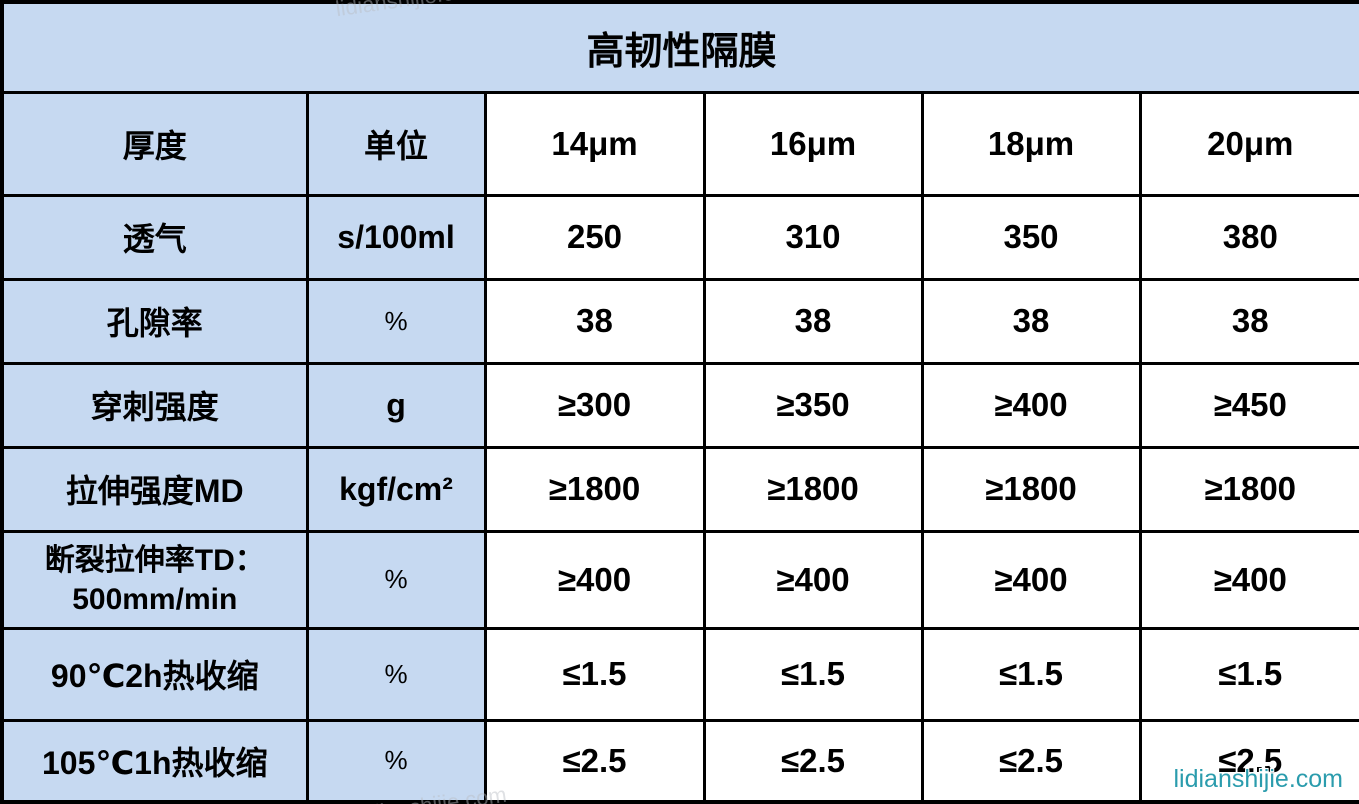 This screenshot has height=804, width=1359. What do you see at coordinates (154, 143) in the screenshot?
I see `header-property: 厚度` at bounding box center [154, 143].